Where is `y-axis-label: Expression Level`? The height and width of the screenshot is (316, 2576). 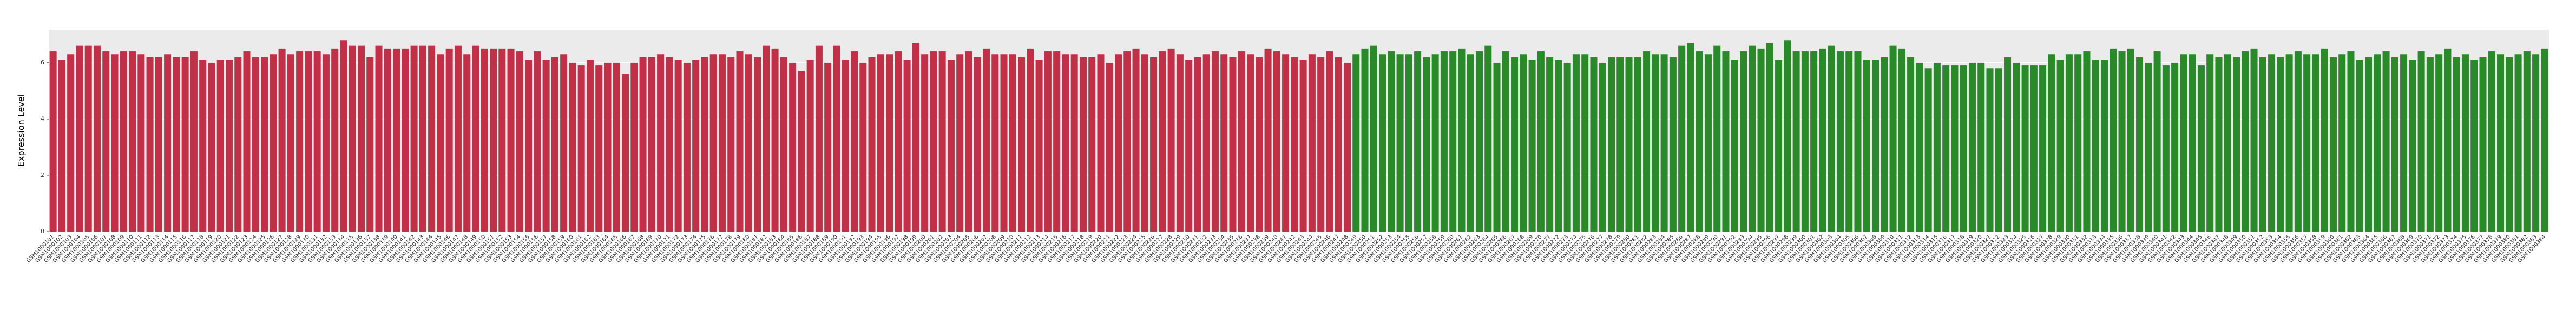 y-axis-label: Expression Level is located at coordinates (21, 131).